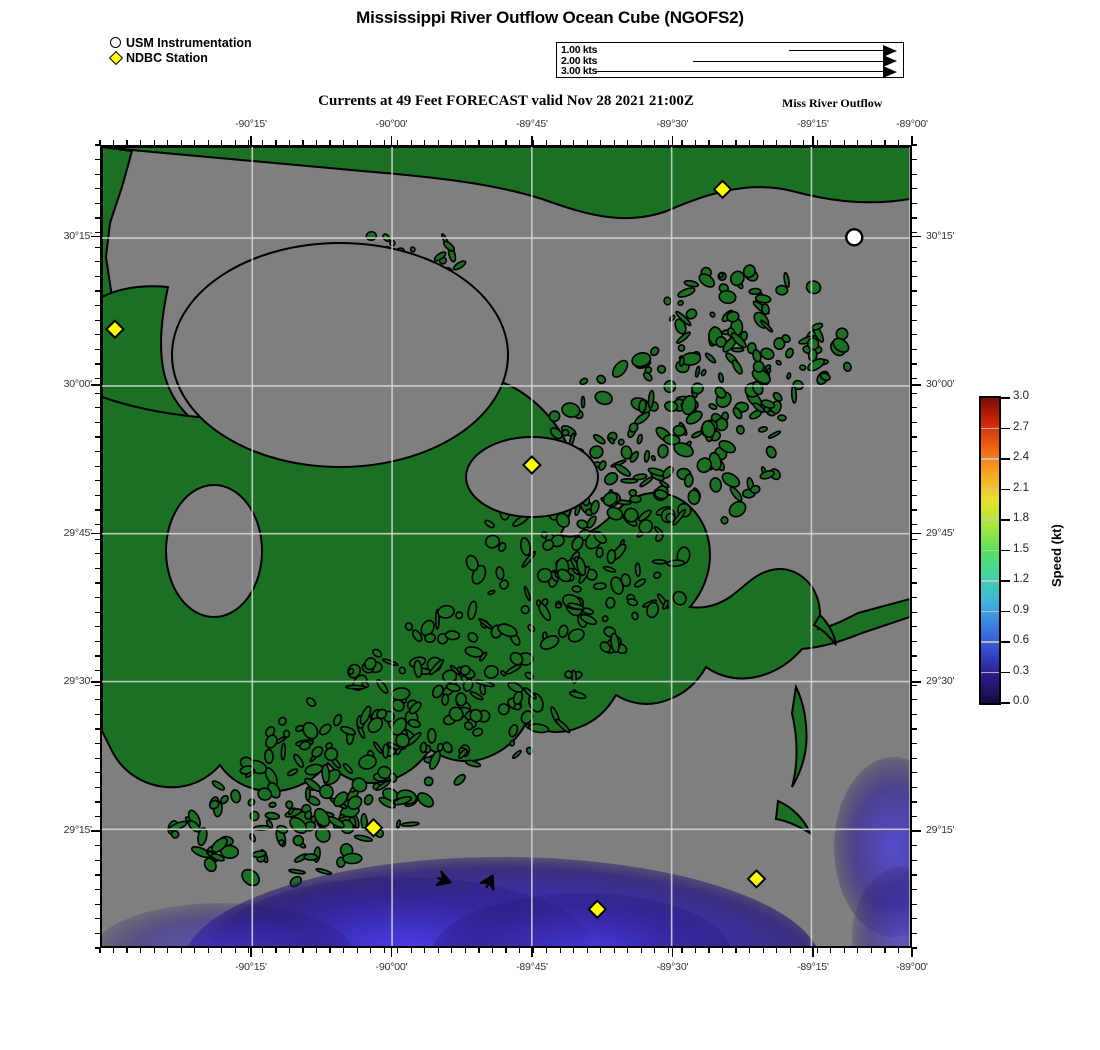 The height and width of the screenshot is (1050, 1100). I want to click on x-major-tick, so click(251, 140).